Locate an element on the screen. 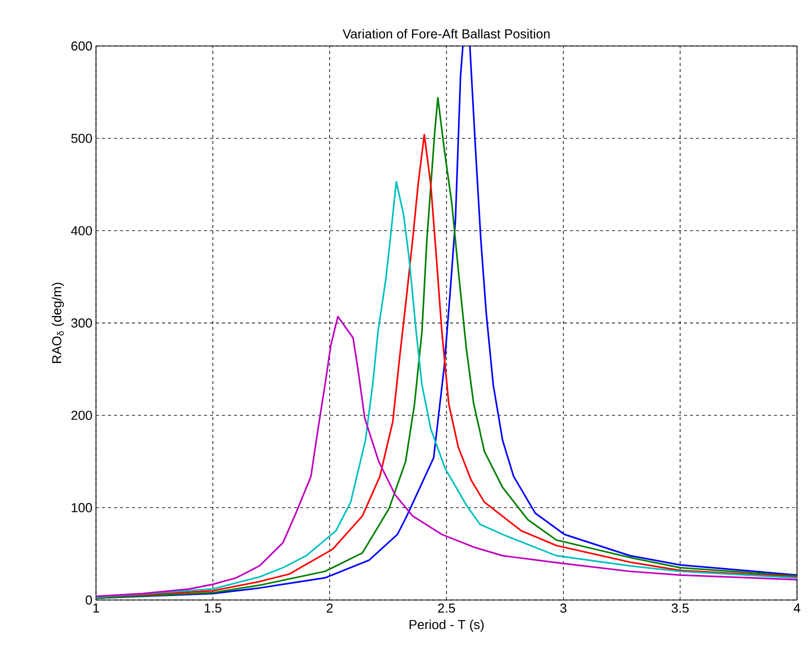  x-tick-label: 3.5 is located at coordinates (680, 608).